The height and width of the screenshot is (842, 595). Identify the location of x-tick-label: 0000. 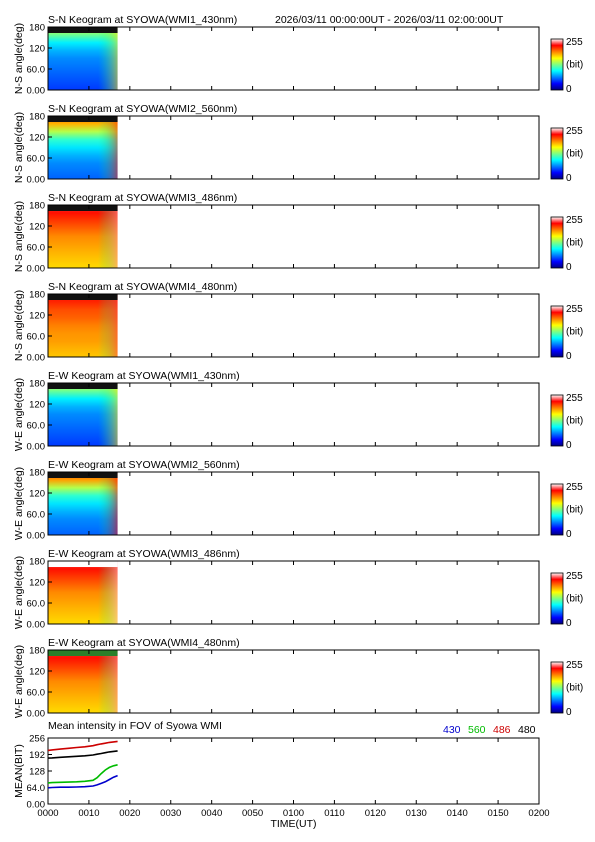
(47, 813).